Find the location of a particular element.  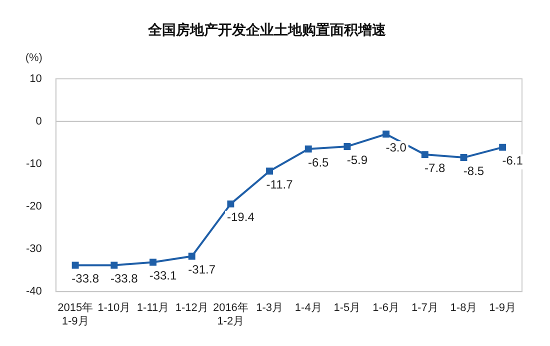

y-tick-label: 10 is located at coordinates (36, 78).